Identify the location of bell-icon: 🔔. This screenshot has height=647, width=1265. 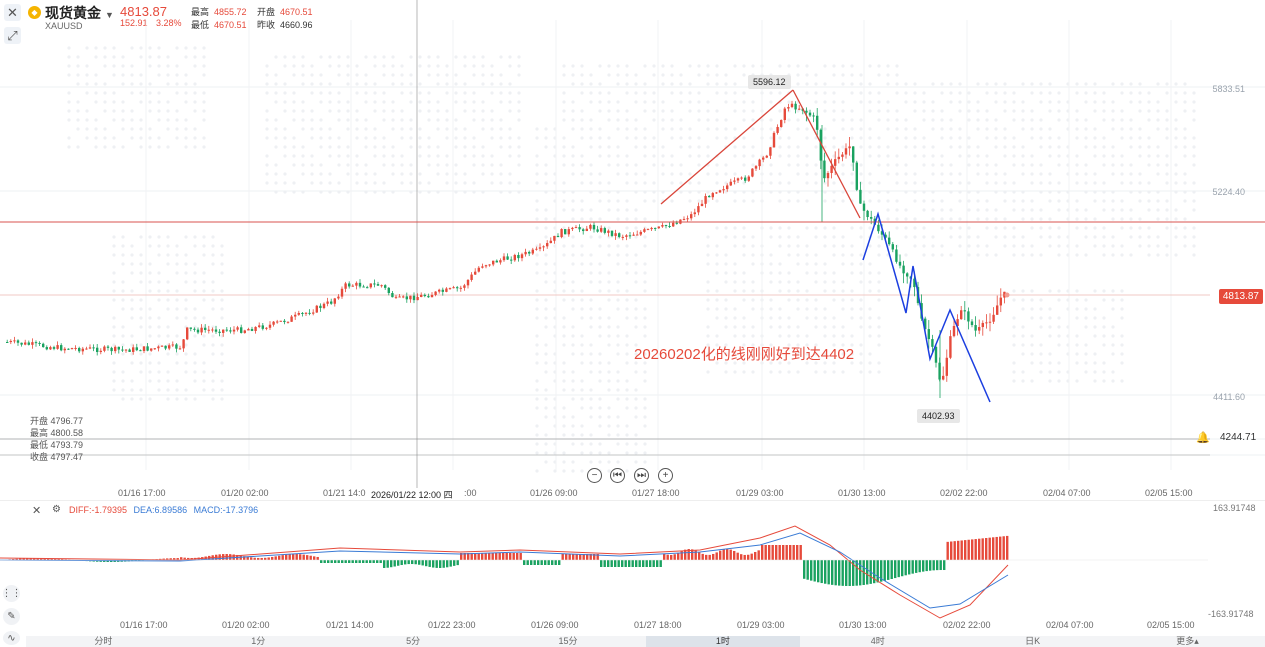
(1203, 438).